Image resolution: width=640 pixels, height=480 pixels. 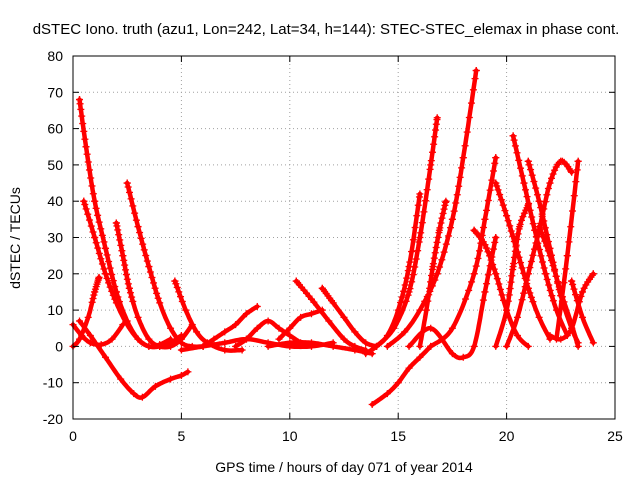 What do you see at coordinates (55, 165) in the screenshot?
I see `y-tick-label: 50` at bounding box center [55, 165].